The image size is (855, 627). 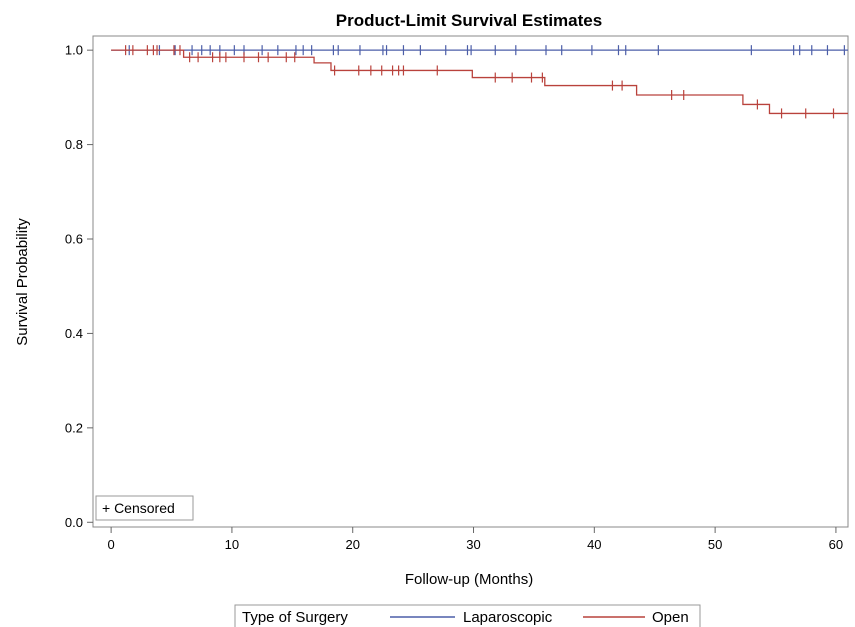 I want to click on y-tick-label: 0.0, so click(x=74, y=522).